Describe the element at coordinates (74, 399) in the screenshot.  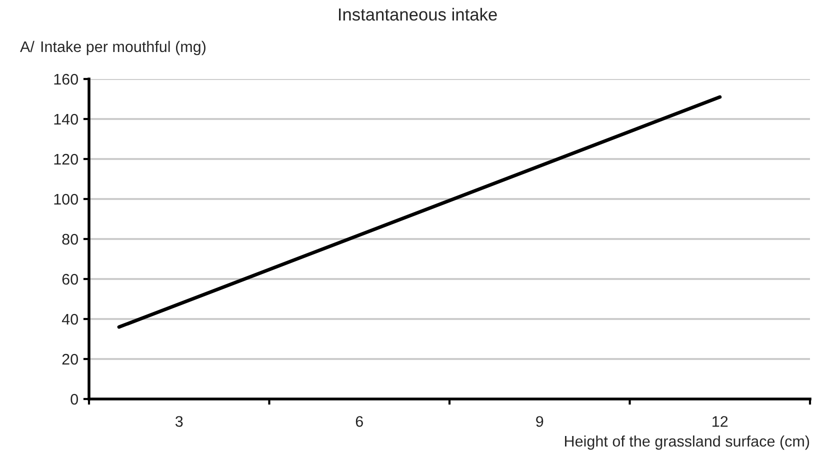
I see `y-tick-label: 0` at that location.